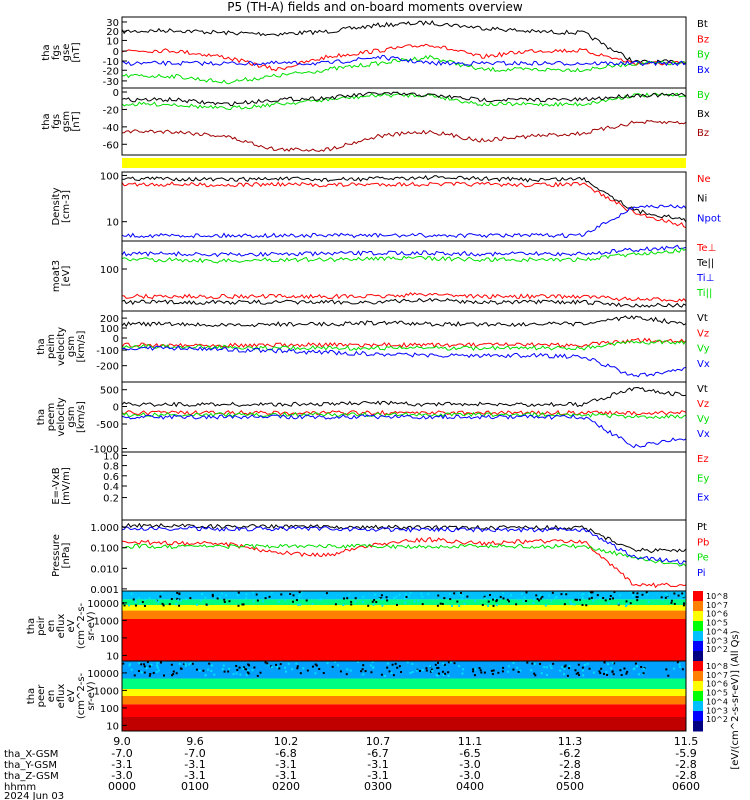 This screenshot has height=800, width=750. Describe the element at coordinates (109, 176) in the screenshot. I see `y-tick-label: 100` at that location.